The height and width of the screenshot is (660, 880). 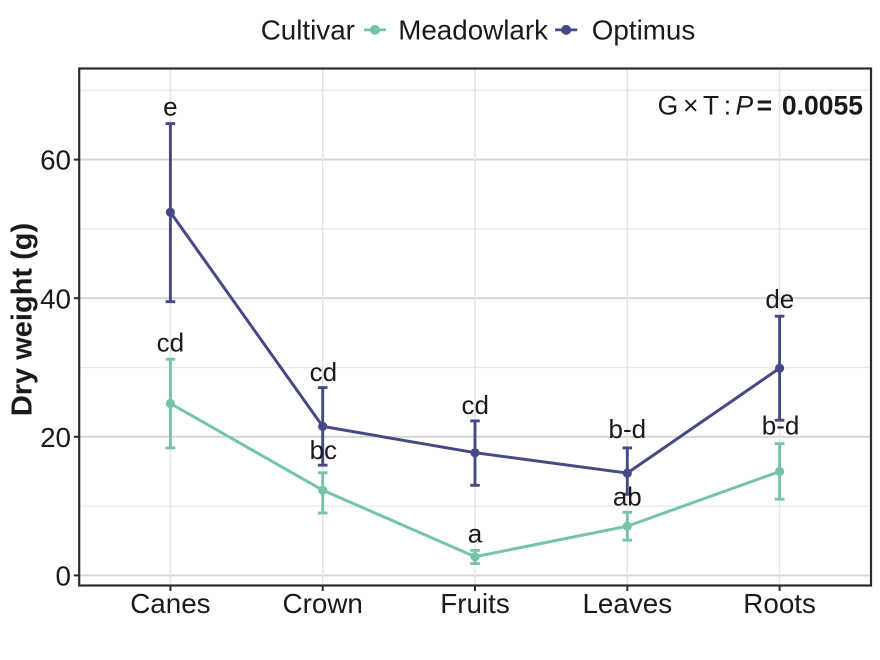 I want to click on svg-text: Crown, so click(x=323, y=603).